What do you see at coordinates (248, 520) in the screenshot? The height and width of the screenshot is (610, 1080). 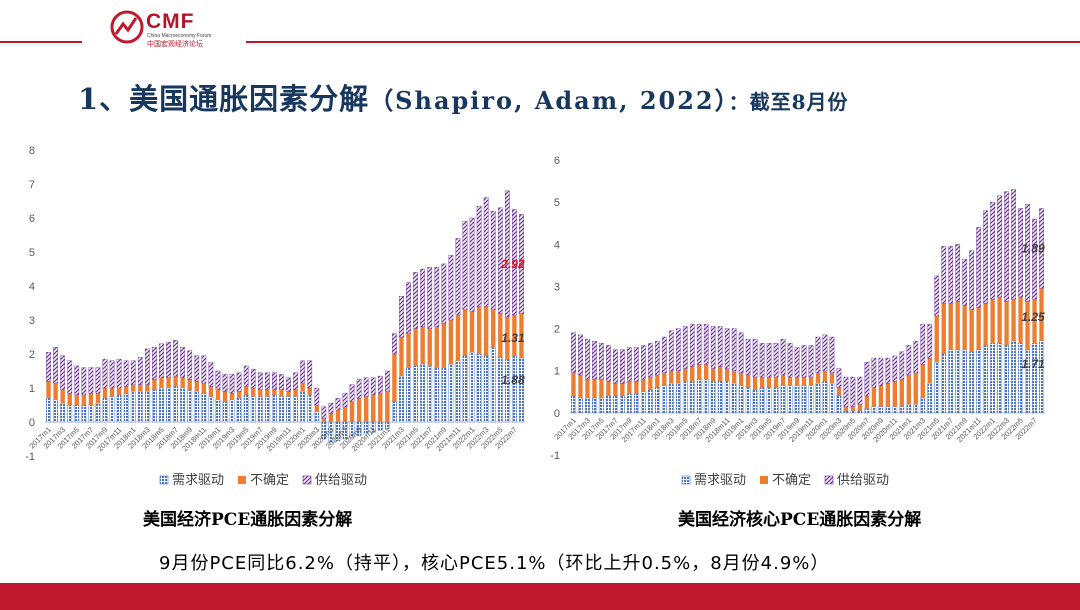 I see `caption-left: 美国经济PCE通胀因素分解` at bounding box center [248, 520].